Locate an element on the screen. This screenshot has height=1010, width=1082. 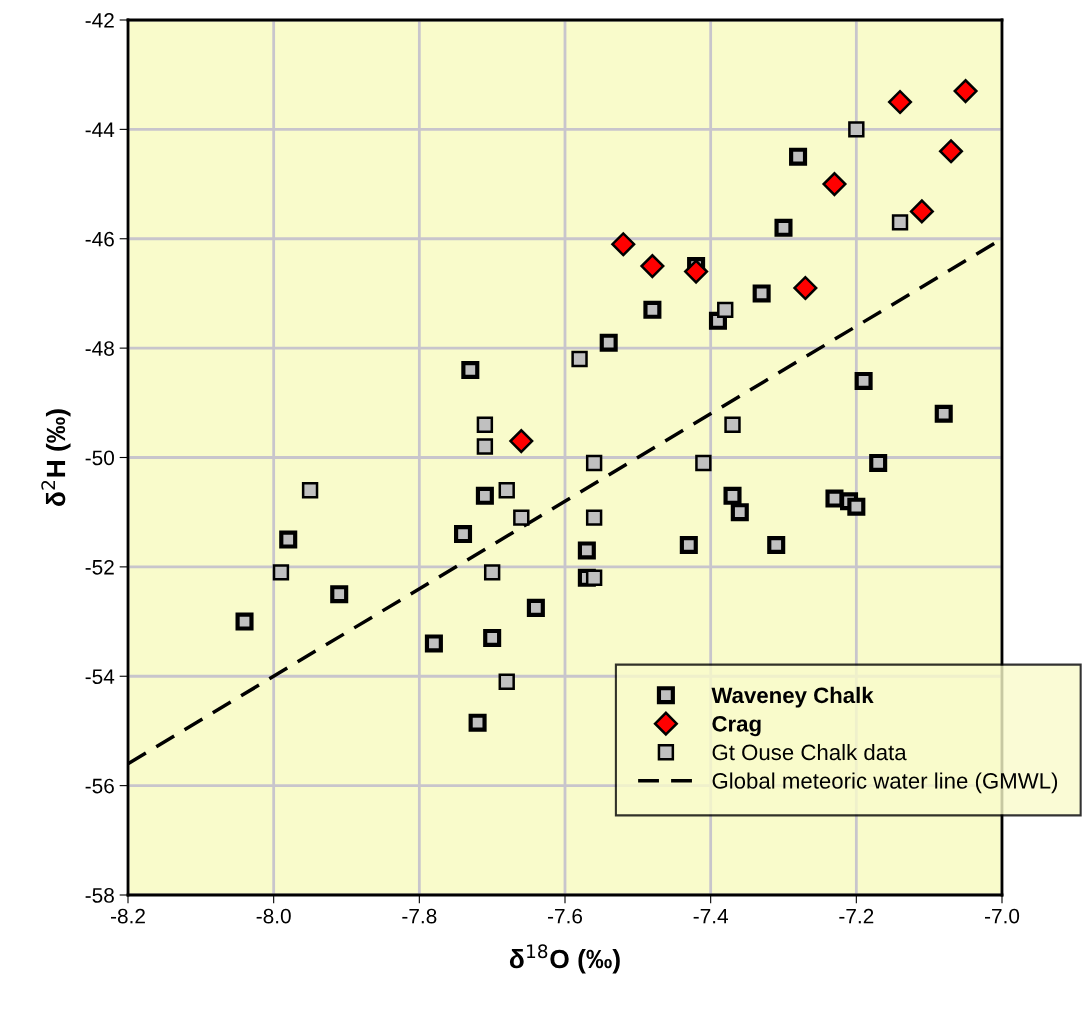
y-tick-label: -42 is located at coordinates (99, 20).